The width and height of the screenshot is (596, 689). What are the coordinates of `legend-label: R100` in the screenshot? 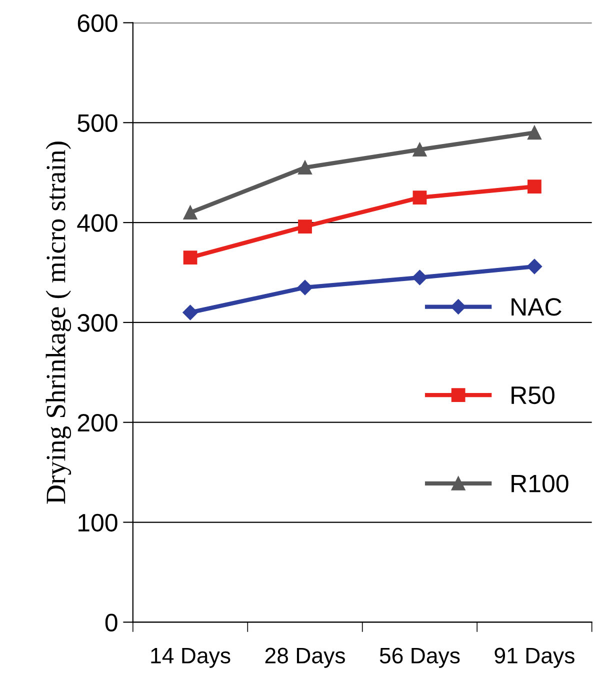 It's located at (540, 483).